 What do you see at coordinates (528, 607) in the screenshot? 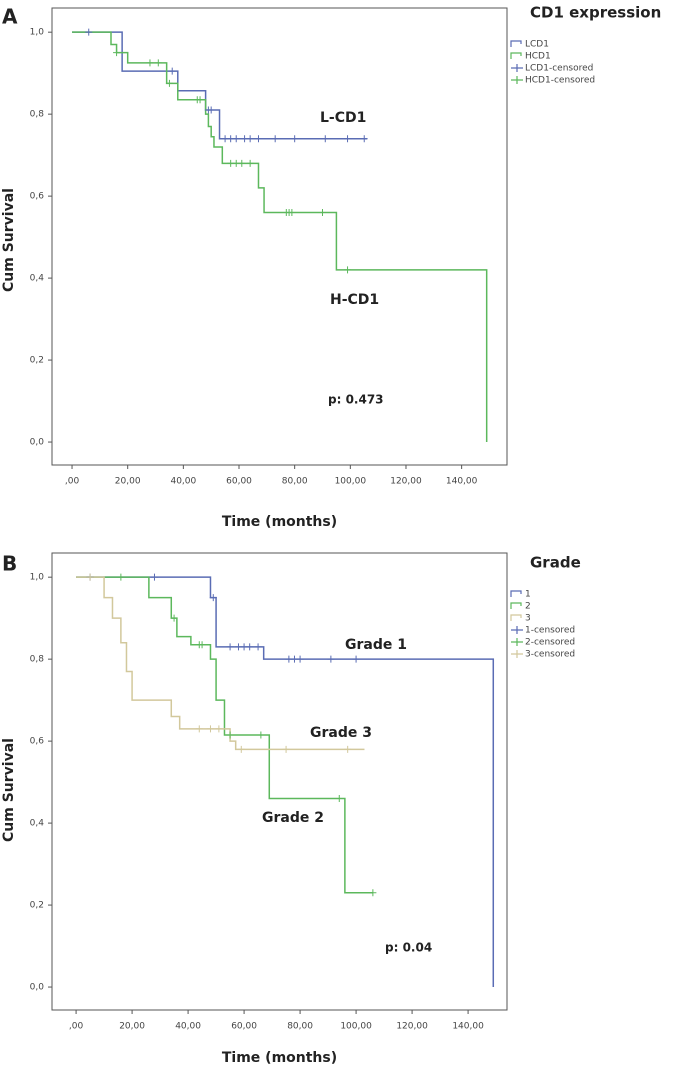
I see `legend-label: 2` at bounding box center [528, 607].